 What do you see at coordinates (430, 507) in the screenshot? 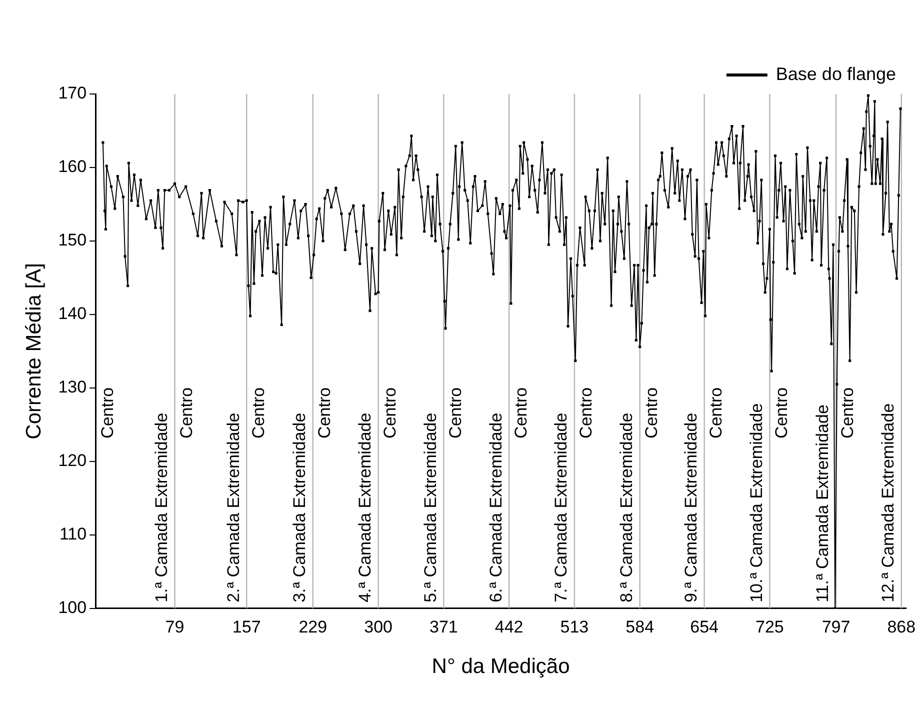
I see `ref-line-label: 5.ª Camada Extremidade` at bounding box center [430, 507].